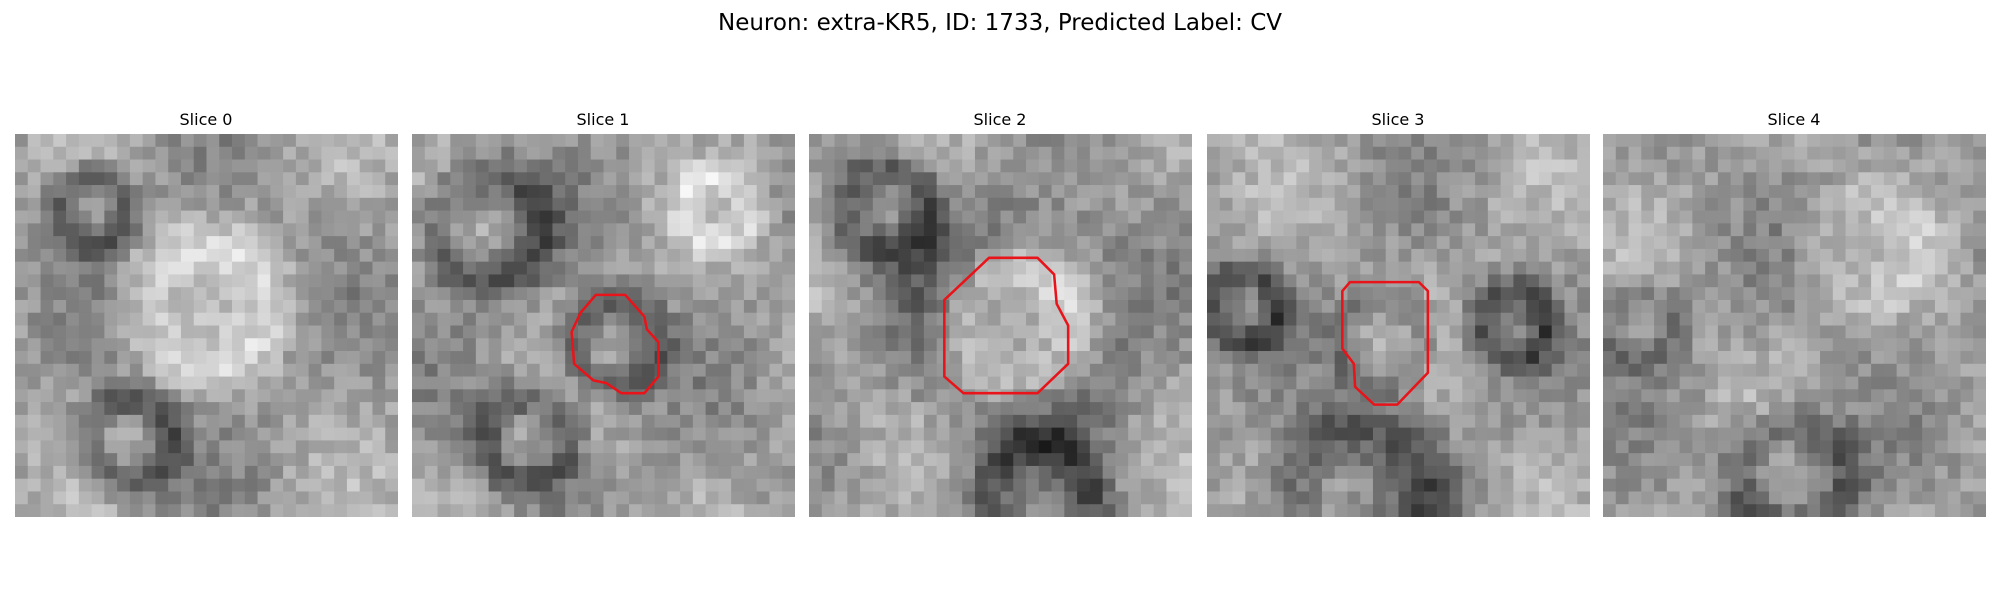 This screenshot has height=600, width=2000. Describe the element at coordinates (1794, 325) in the screenshot. I see `pixel-grid` at that location.